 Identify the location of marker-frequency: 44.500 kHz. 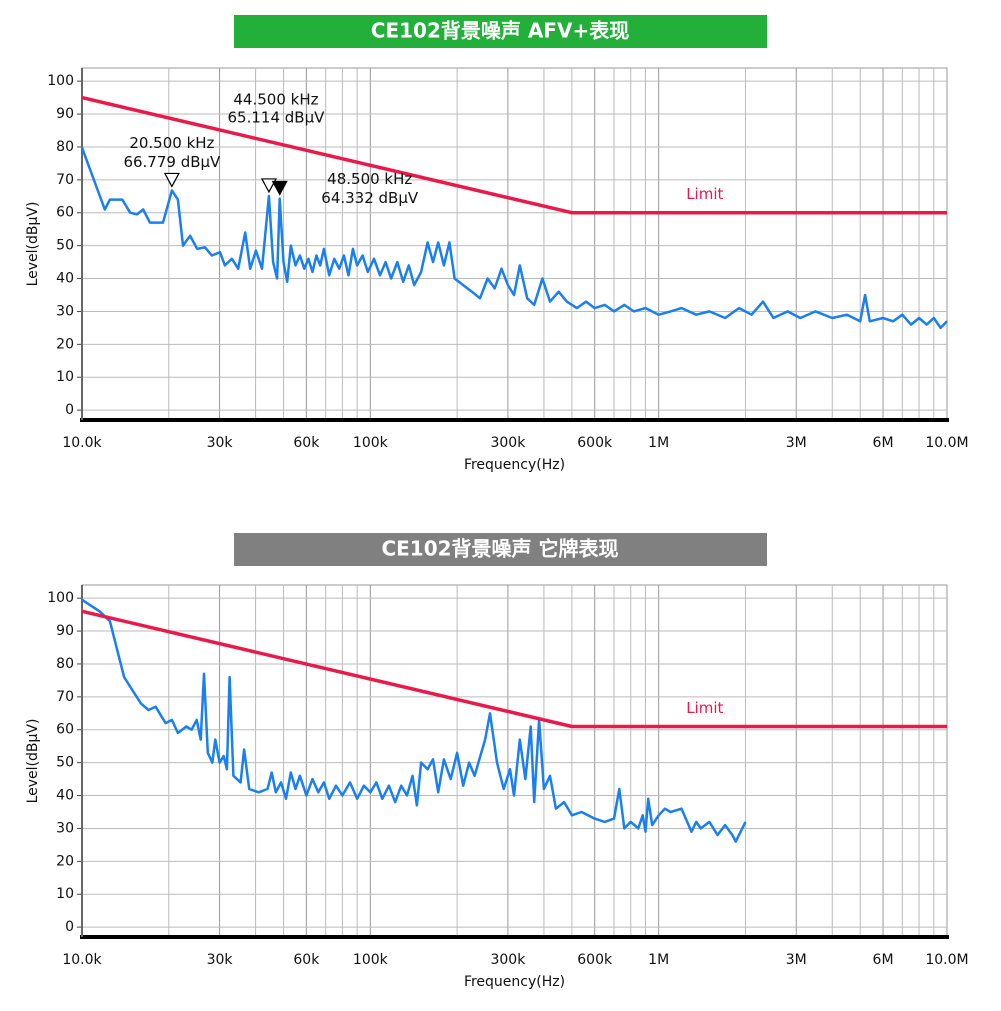
(275, 99).